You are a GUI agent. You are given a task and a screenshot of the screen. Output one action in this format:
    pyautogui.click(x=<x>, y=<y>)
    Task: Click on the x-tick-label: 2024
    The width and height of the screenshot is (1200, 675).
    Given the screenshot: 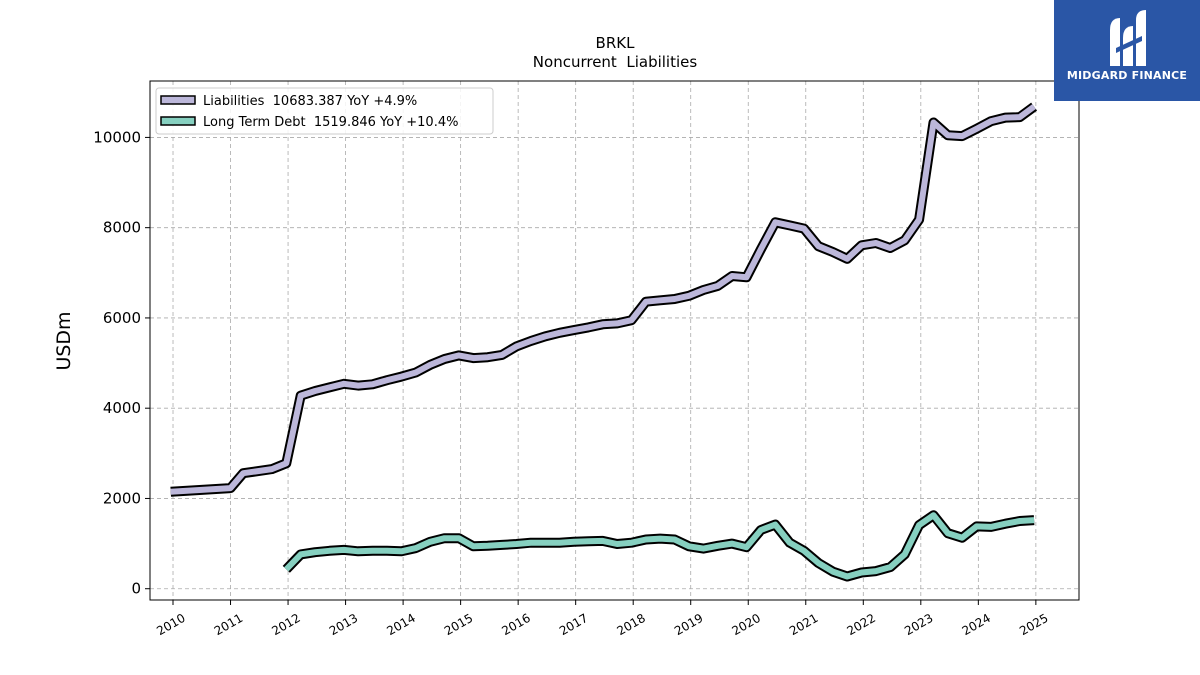 What is the action you would take?
    pyautogui.click(x=976, y=624)
    